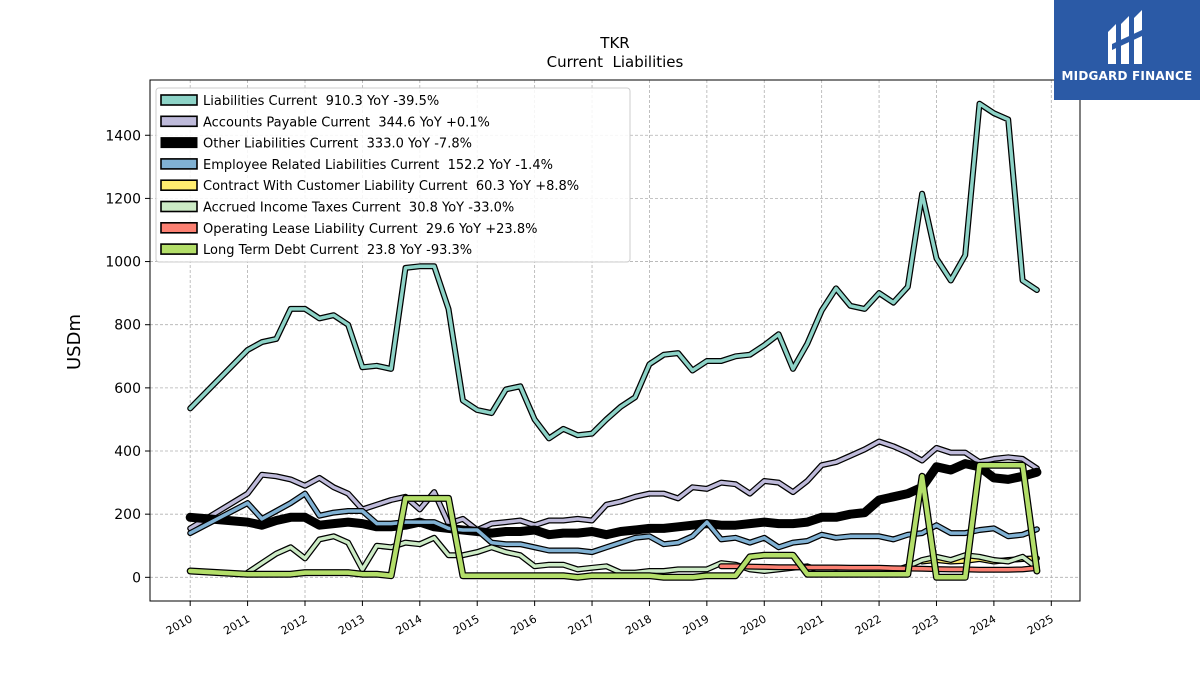  What do you see at coordinates (351, 624) in the screenshot?
I see `x-tick-label: 2013` at bounding box center [351, 624].